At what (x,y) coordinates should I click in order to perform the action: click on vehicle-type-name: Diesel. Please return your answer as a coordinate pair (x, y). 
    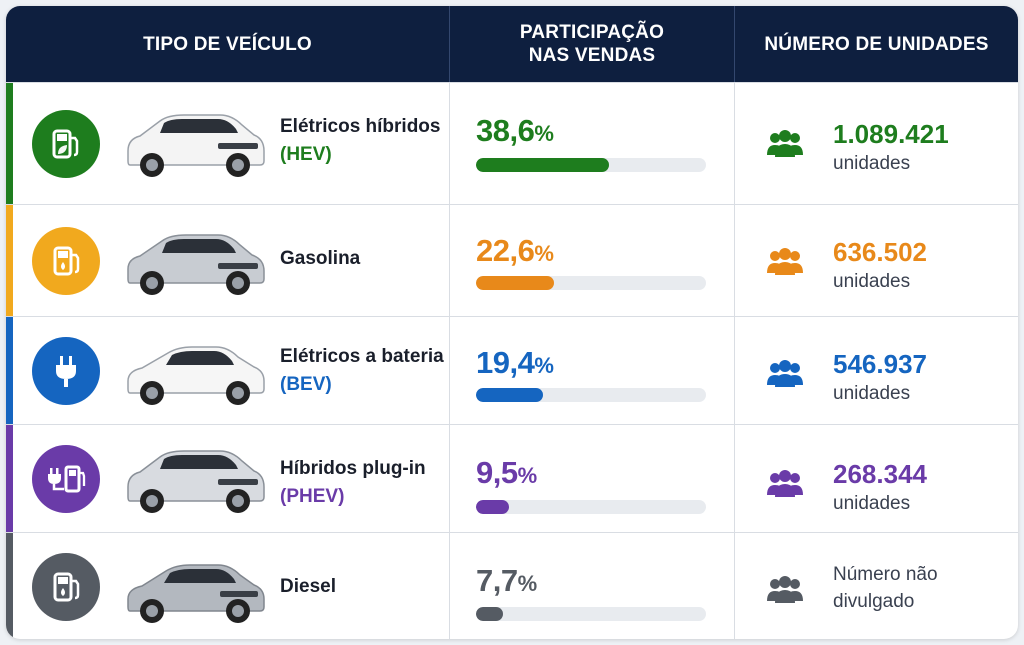
    Looking at the image, I should click on (308, 586).